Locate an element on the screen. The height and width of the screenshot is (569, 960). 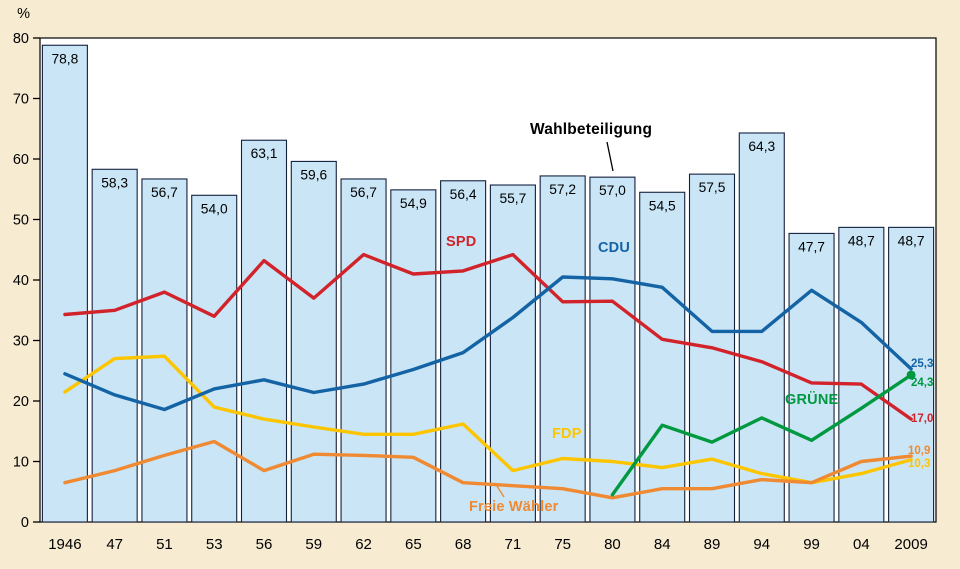
x-axis-label: 94 is located at coordinates (761, 544).